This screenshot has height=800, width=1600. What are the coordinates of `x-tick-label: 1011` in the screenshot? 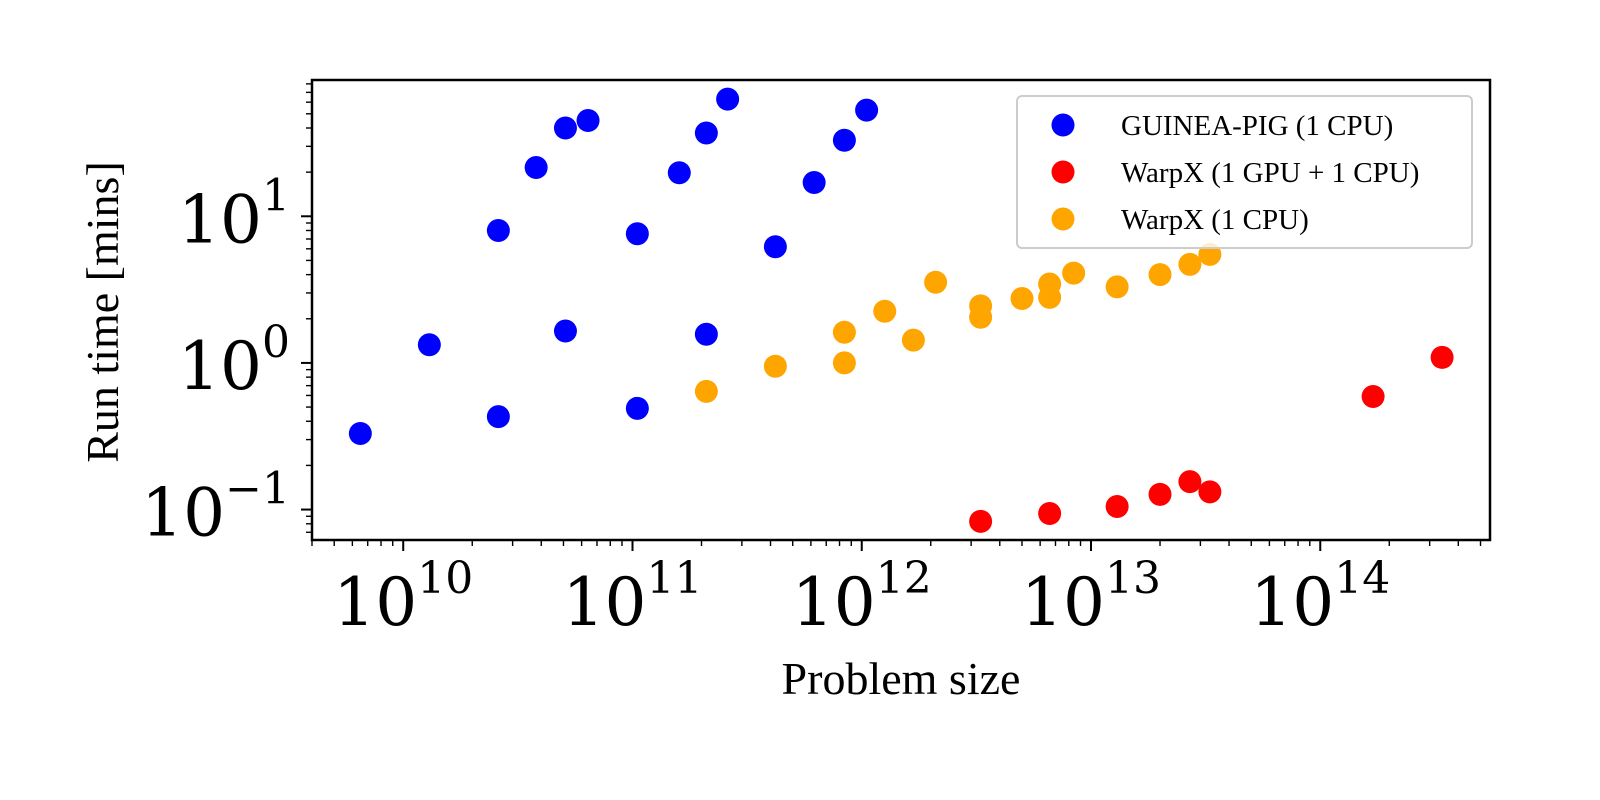 It's located at (632, 597).